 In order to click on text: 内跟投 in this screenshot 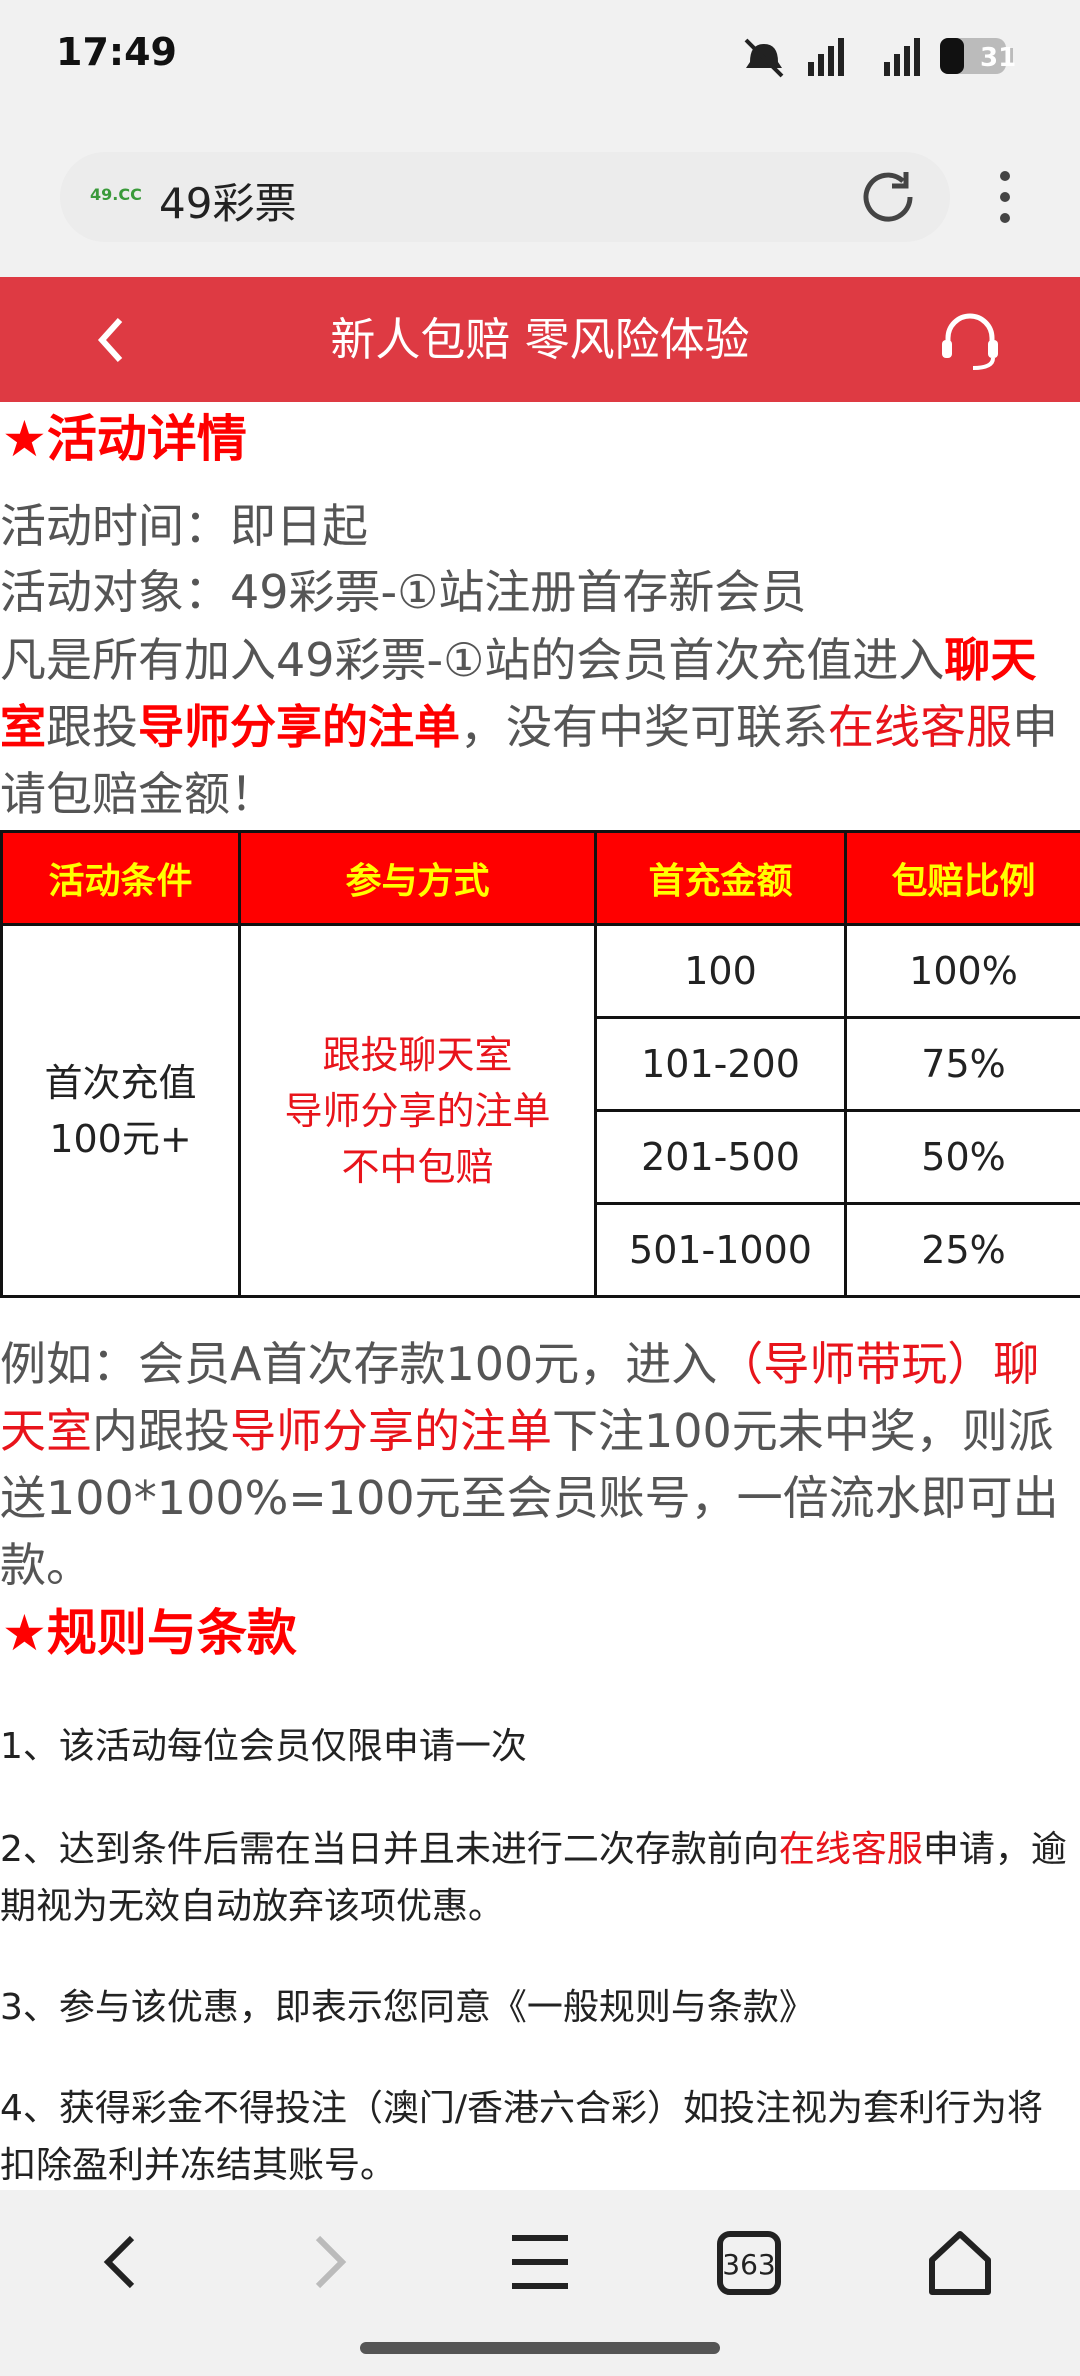, I will do `click(161, 1431)`.